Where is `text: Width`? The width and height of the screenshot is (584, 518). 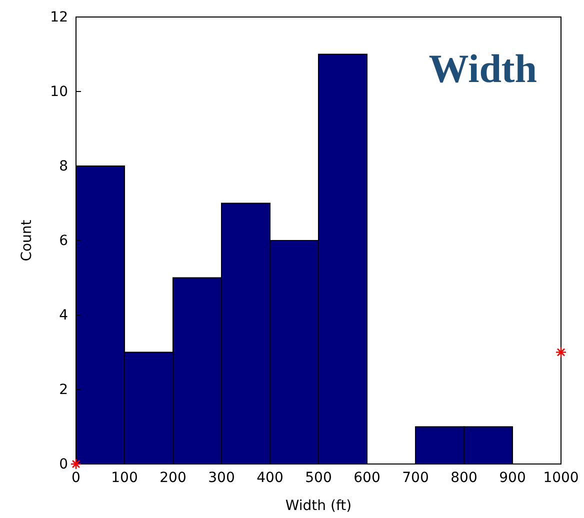 text: Width is located at coordinates (482, 68).